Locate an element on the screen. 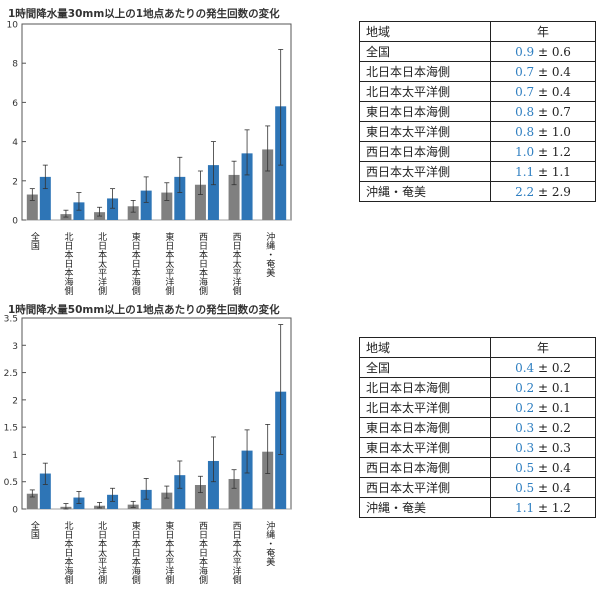 Image resolution: width=600 pixels, height=590 pixels. trend-mean: 2.2 is located at coordinates (525, 191).